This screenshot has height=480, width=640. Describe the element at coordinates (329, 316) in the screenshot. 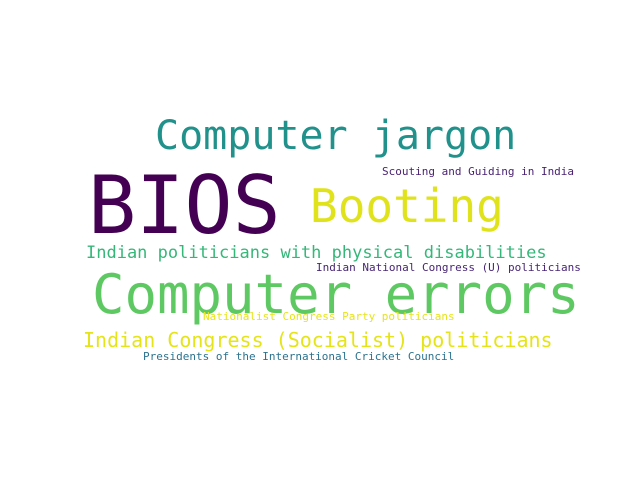

I see `word-nationalist-congress-party-politicians: Nationalist Congress Party politicians` at that location.